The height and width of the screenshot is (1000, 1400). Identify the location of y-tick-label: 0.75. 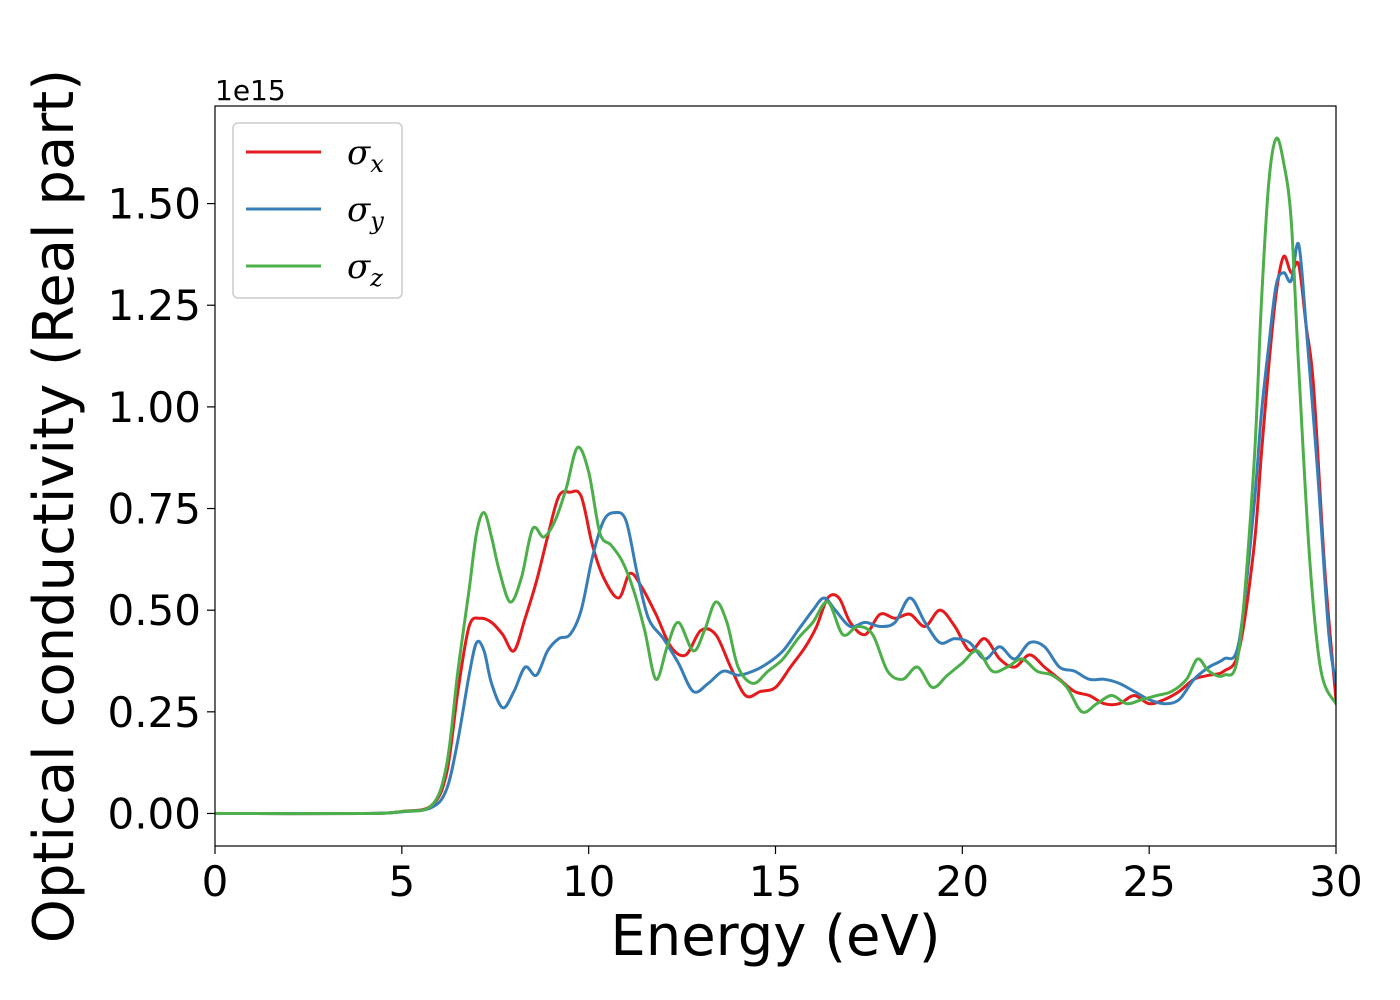
(154, 509).